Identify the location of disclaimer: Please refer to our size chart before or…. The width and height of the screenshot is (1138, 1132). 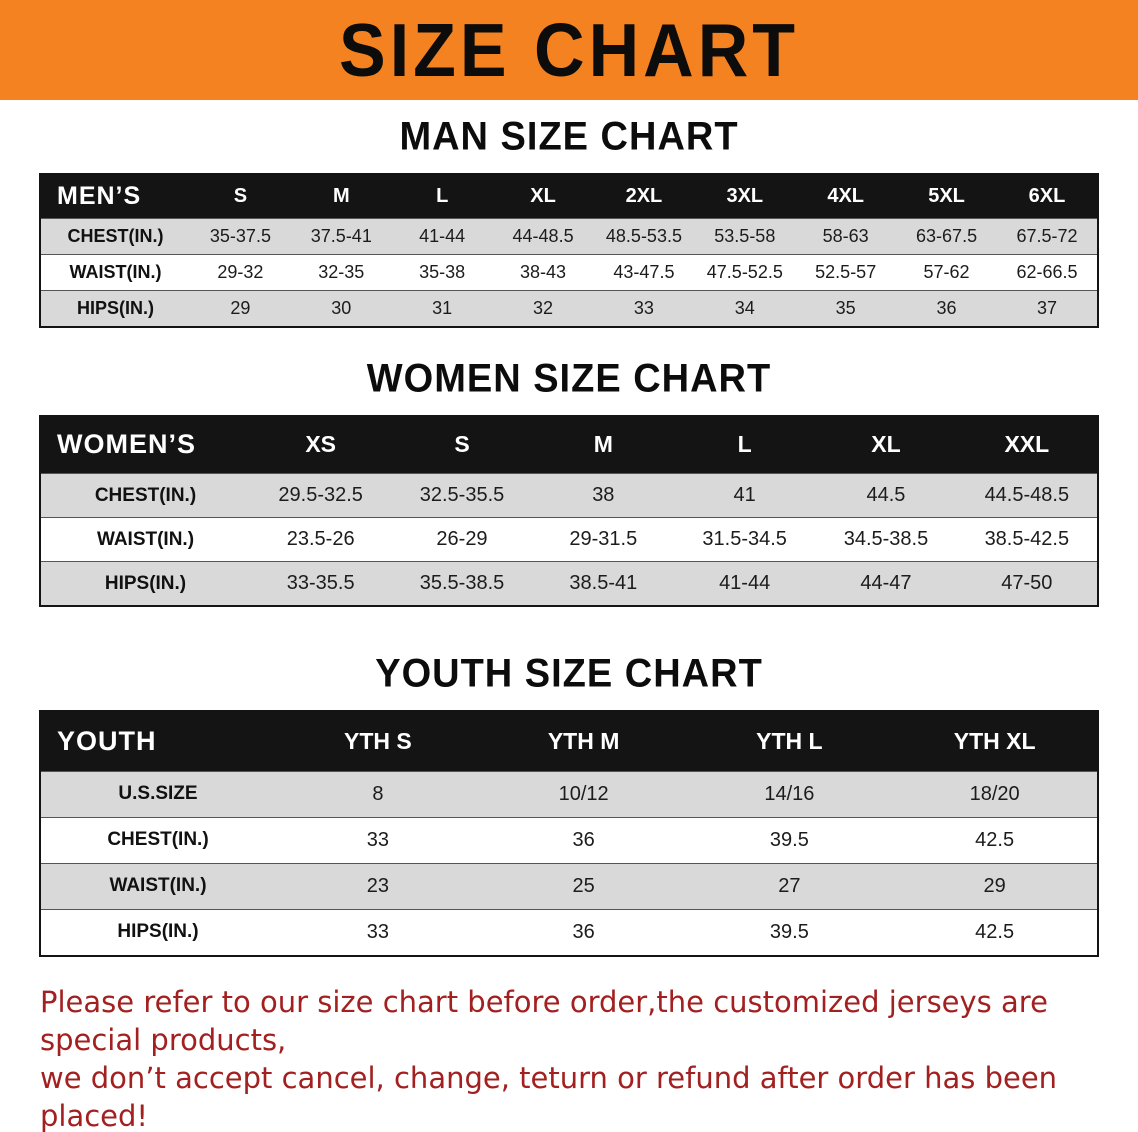
(580, 1057).